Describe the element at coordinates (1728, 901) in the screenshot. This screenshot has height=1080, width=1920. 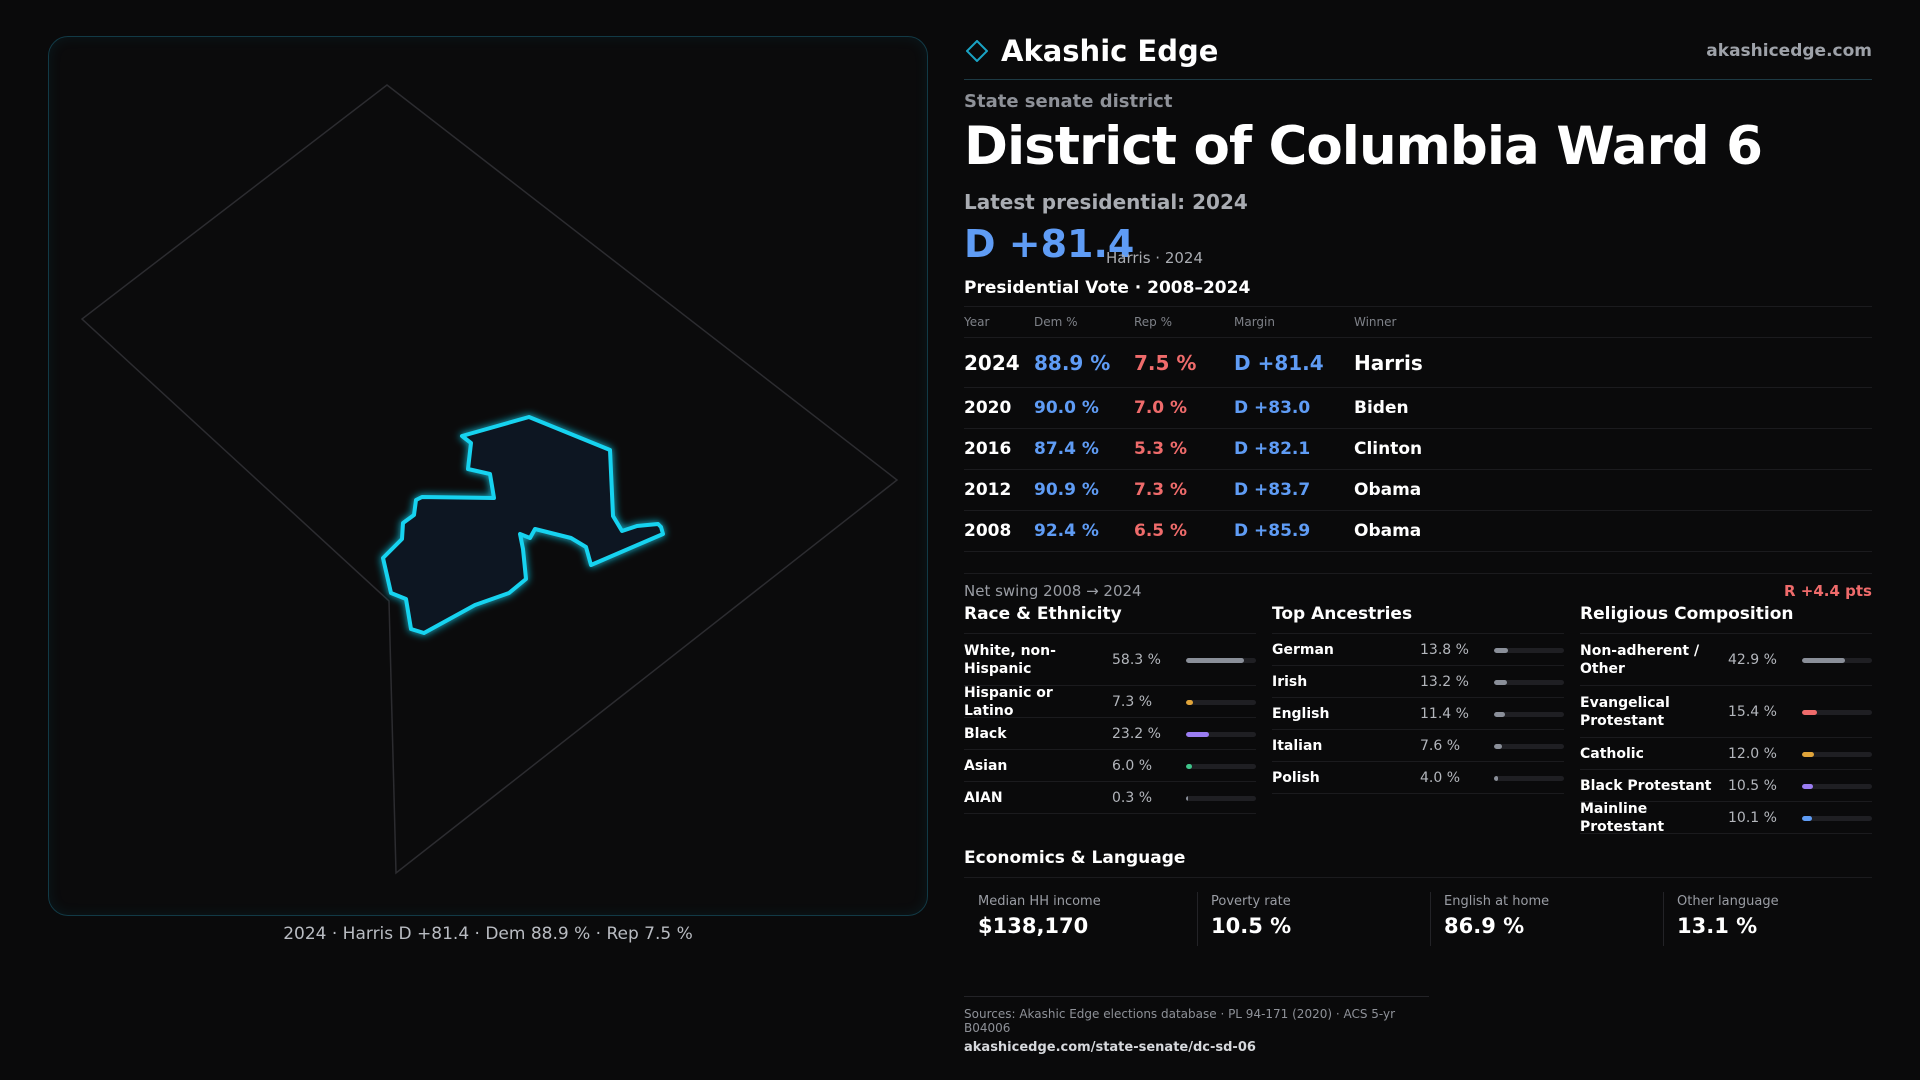
I see `stat-label: Other language` at that location.